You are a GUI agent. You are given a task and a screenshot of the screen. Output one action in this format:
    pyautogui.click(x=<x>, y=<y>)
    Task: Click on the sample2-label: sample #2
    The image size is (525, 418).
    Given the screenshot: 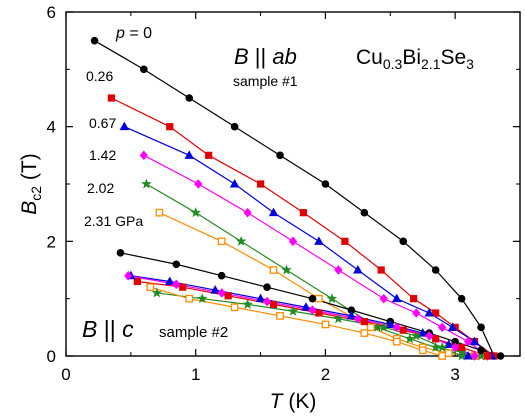 What is the action you would take?
    pyautogui.click(x=193, y=332)
    